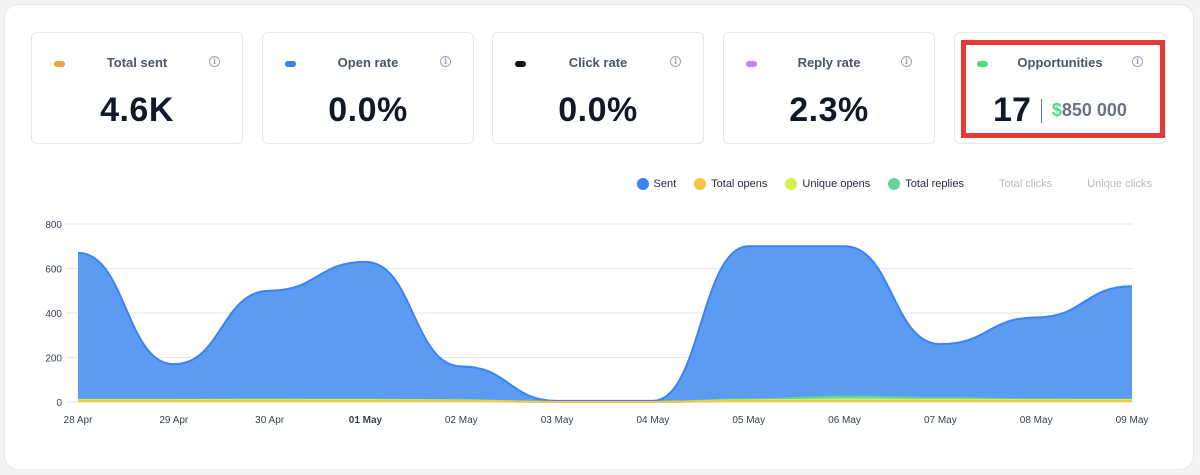  Describe the element at coordinates (174, 420) in the screenshot. I see `x-tick-label: 29 Apr` at that location.